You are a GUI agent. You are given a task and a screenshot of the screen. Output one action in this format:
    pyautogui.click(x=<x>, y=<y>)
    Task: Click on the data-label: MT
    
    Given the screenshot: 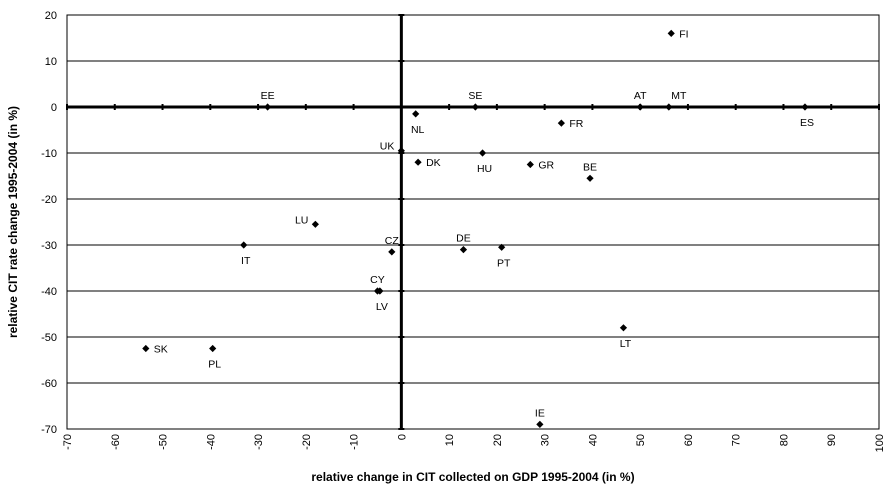 What is the action you would take?
    pyautogui.click(x=679, y=96)
    